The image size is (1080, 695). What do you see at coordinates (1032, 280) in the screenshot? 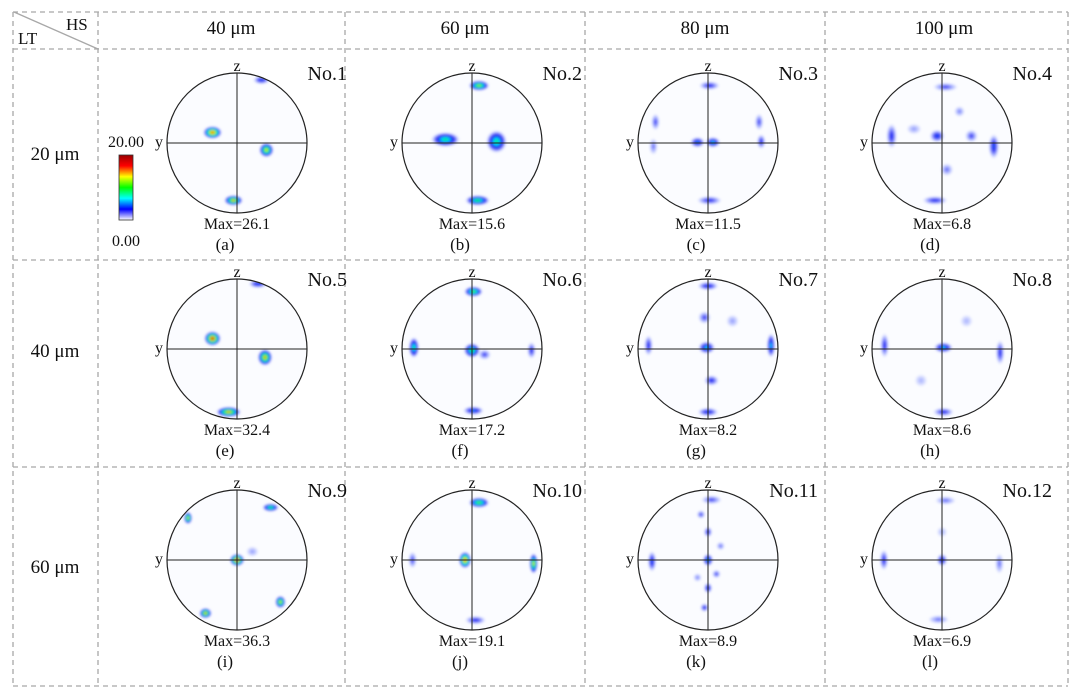
I see `sample-number: No.8` at bounding box center [1032, 280].